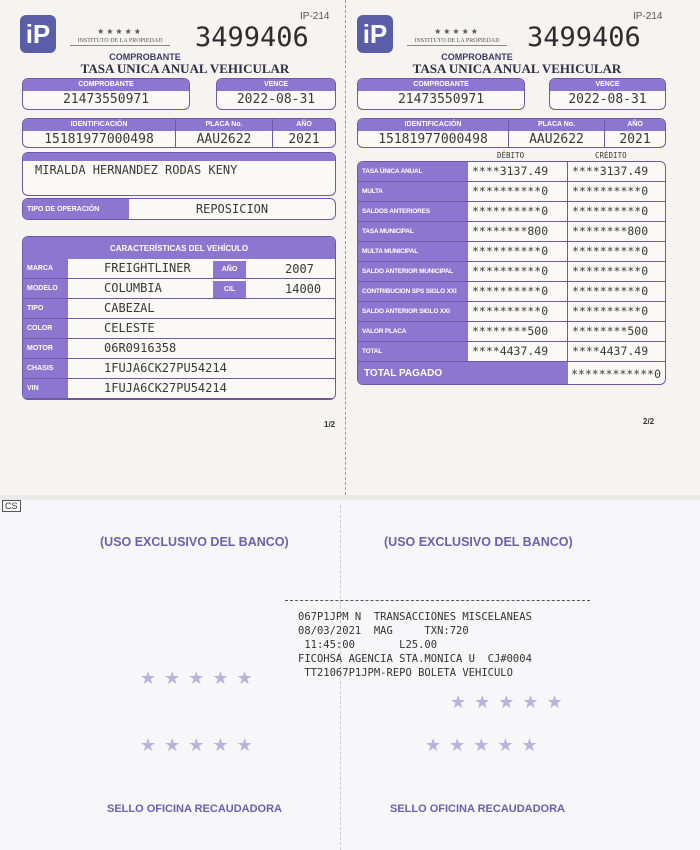 This screenshot has height=850, width=700. I want to click on perforation, so click(340, 677).